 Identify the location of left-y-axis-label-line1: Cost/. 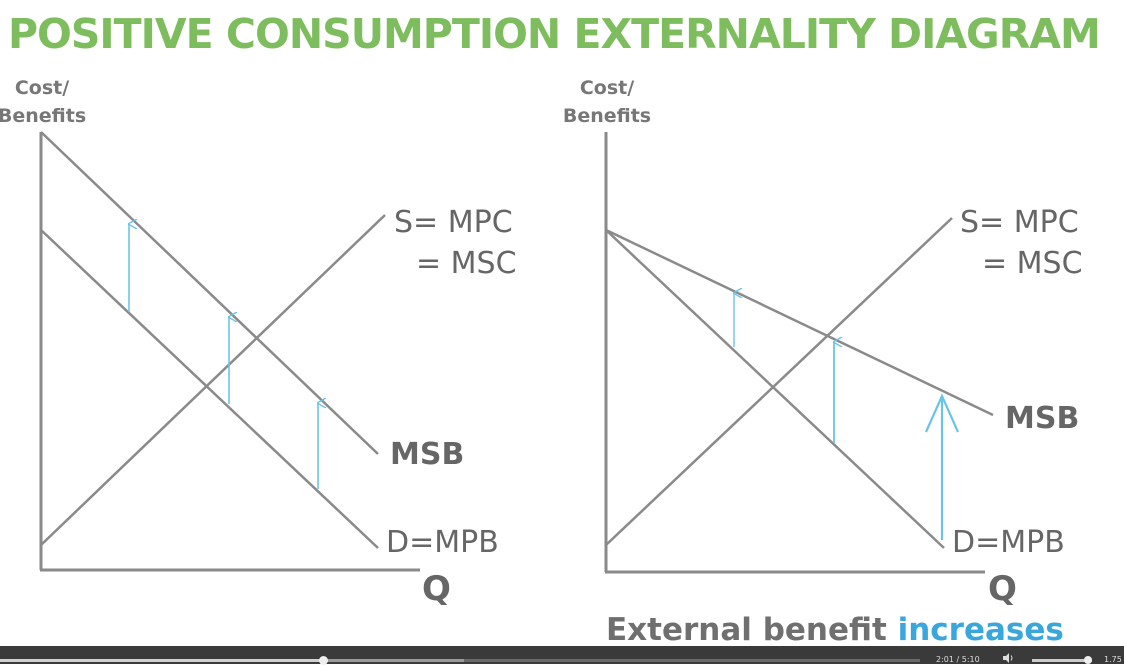
(42, 88).